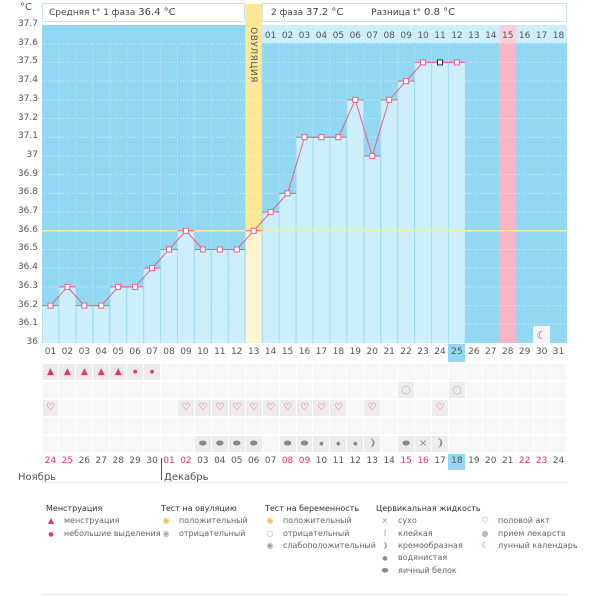 This screenshot has width=600, height=596. Describe the element at coordinates (253, 461) in the screenshot. I see `calendar-date: 06` at that location.